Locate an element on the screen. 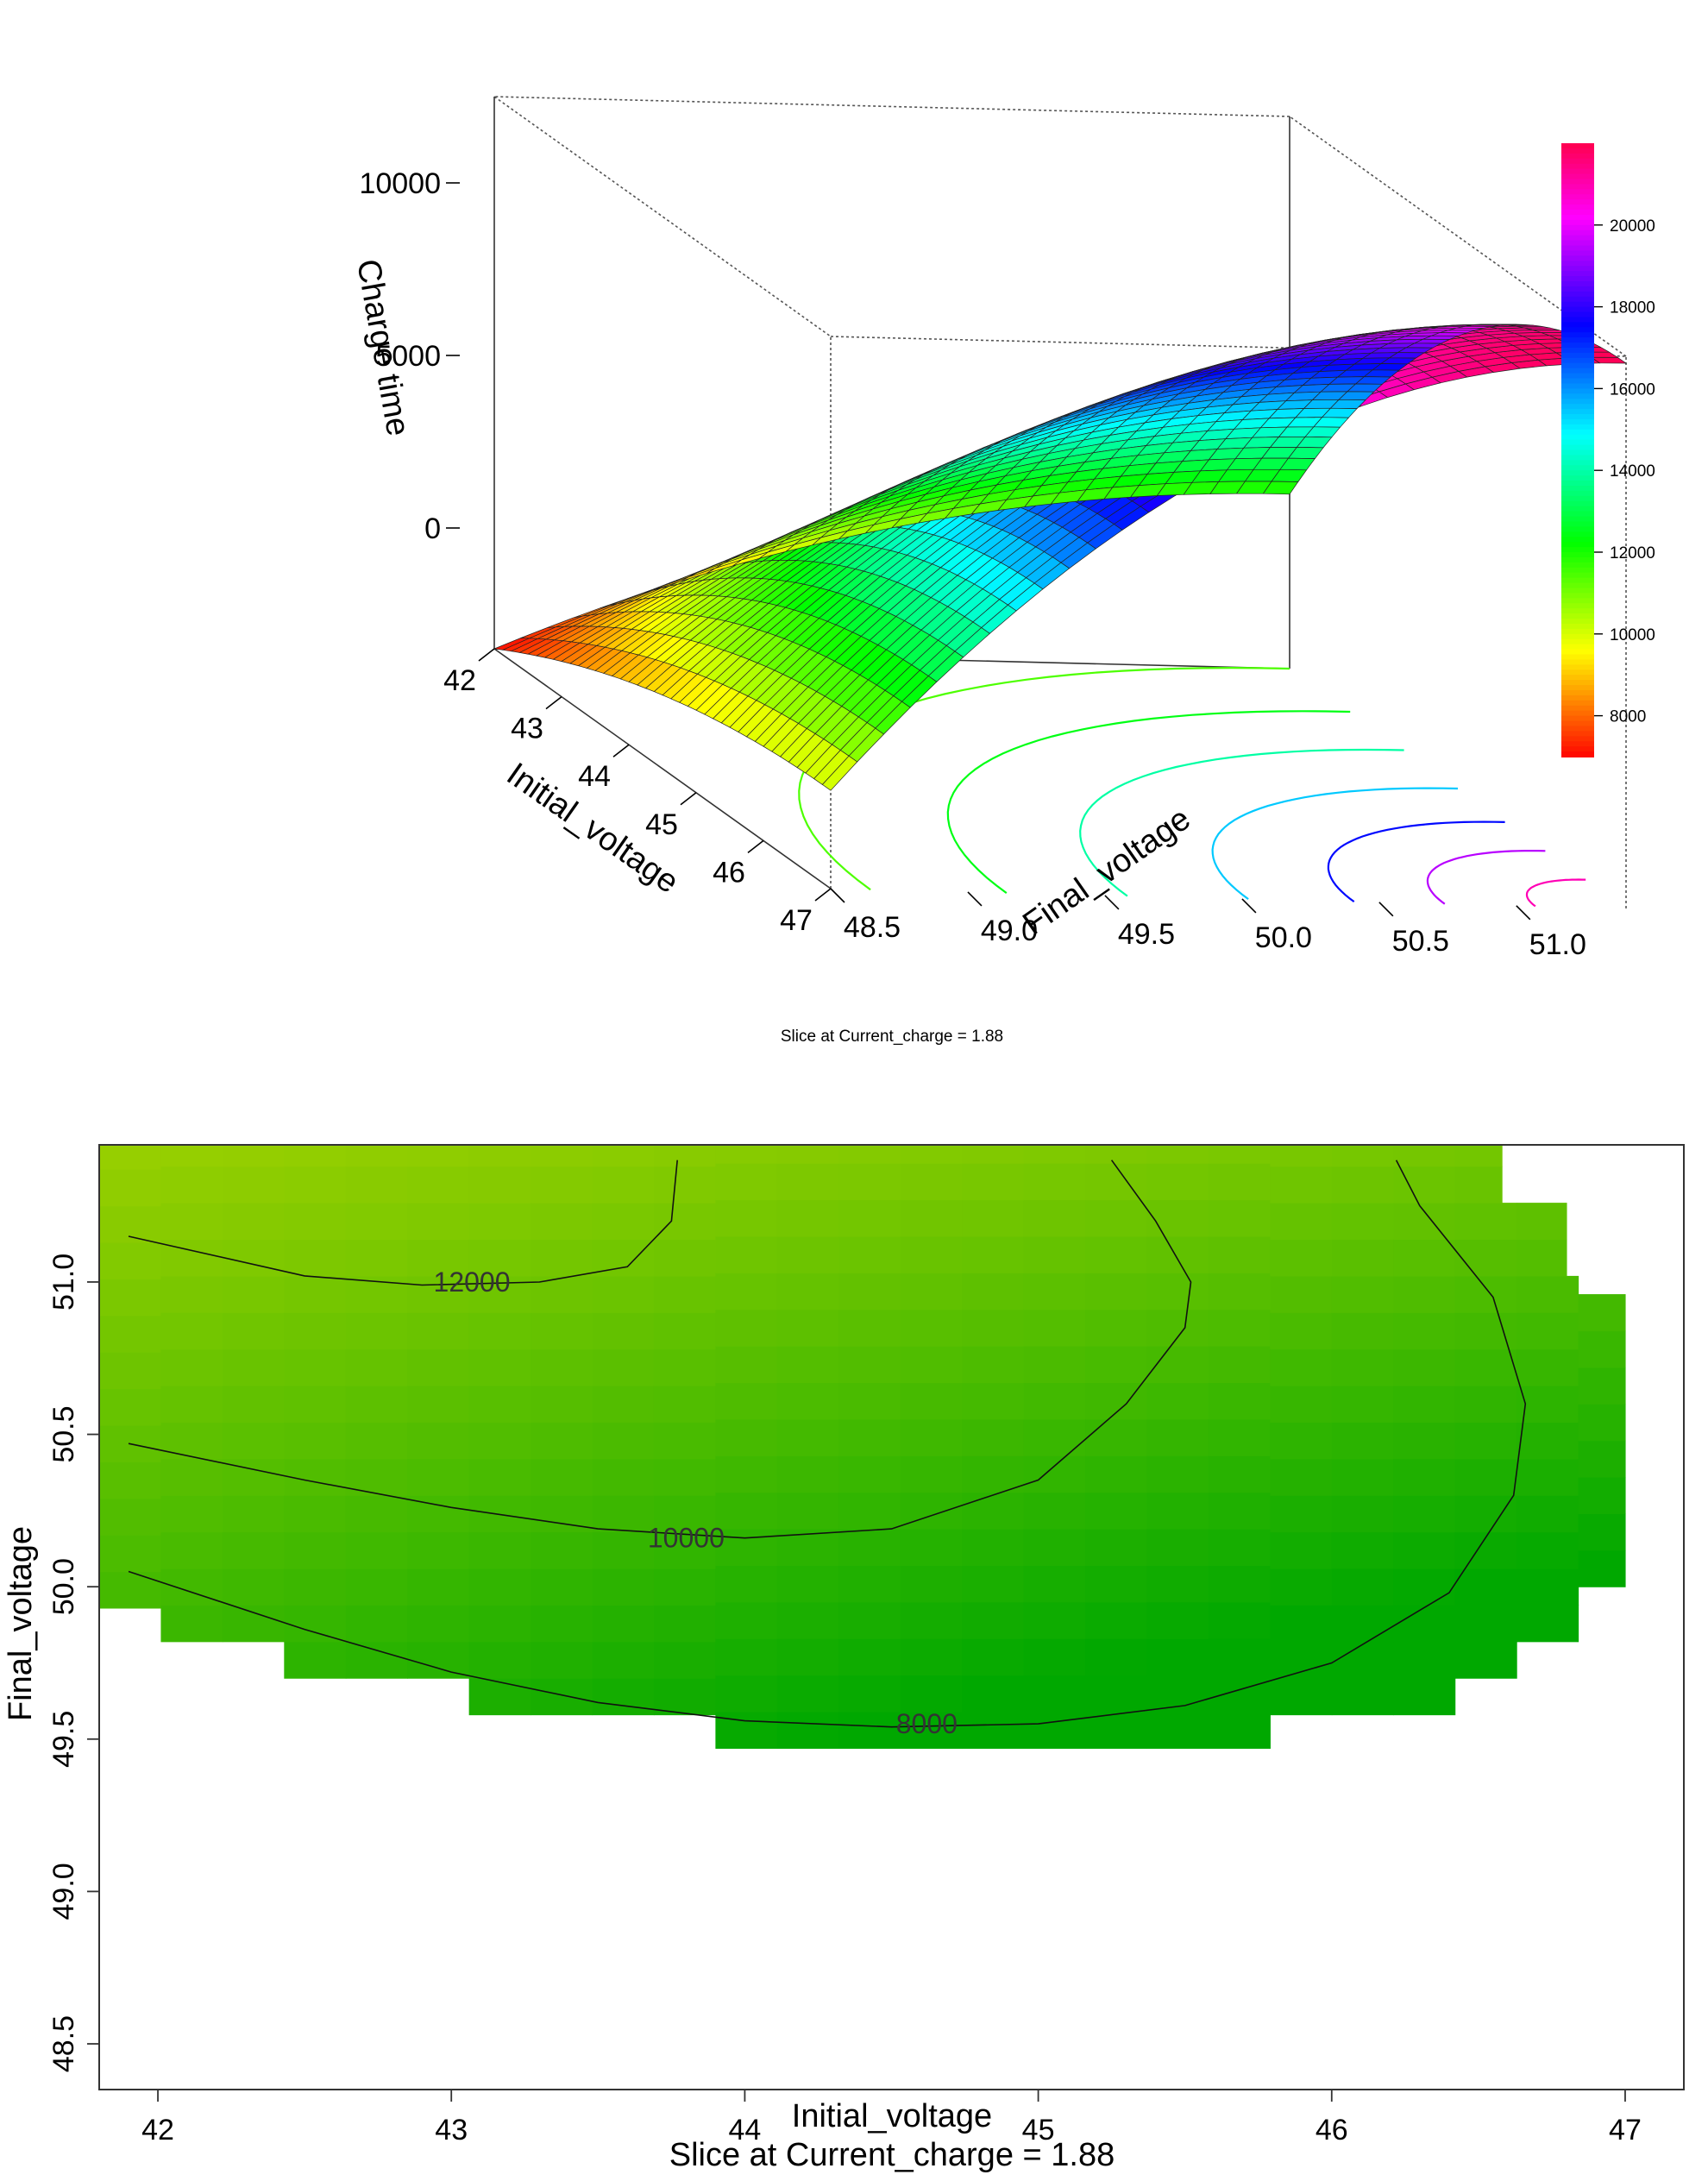 This screenshot has width=1708, height=2181. floor-contour is located at coordinates (1555, 893).